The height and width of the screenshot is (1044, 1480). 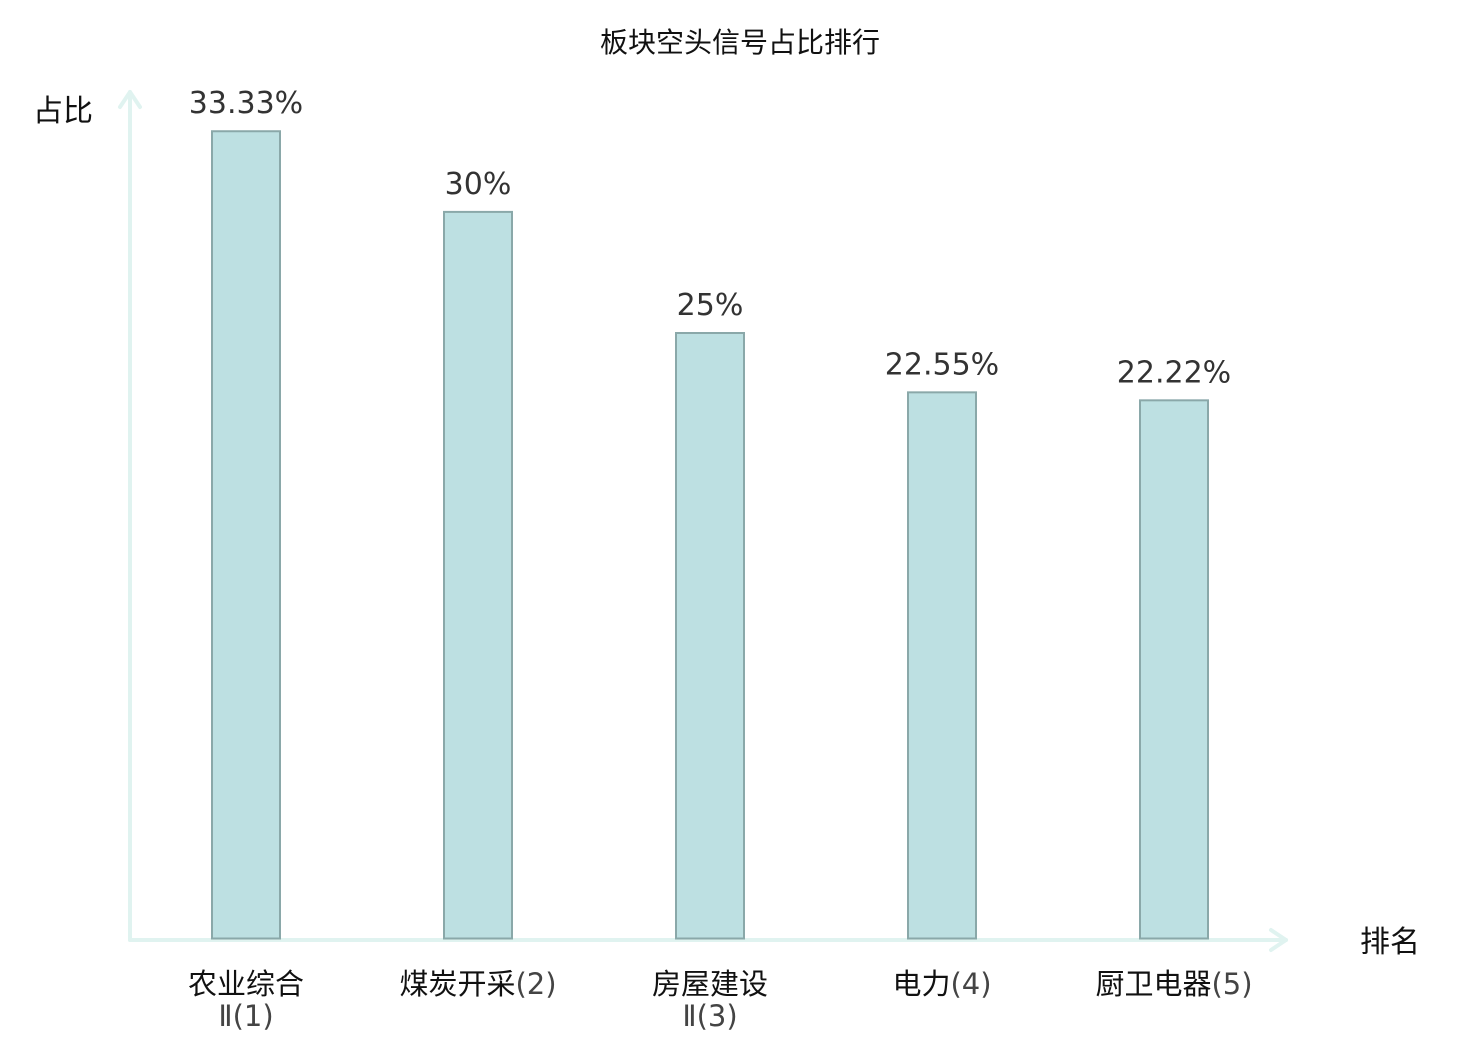 What do you see at coordinates (709, 1016) in the screenshot?
I see `category-label-3-line2: Ⅱ(3)` at bounding box center [709, 1016].